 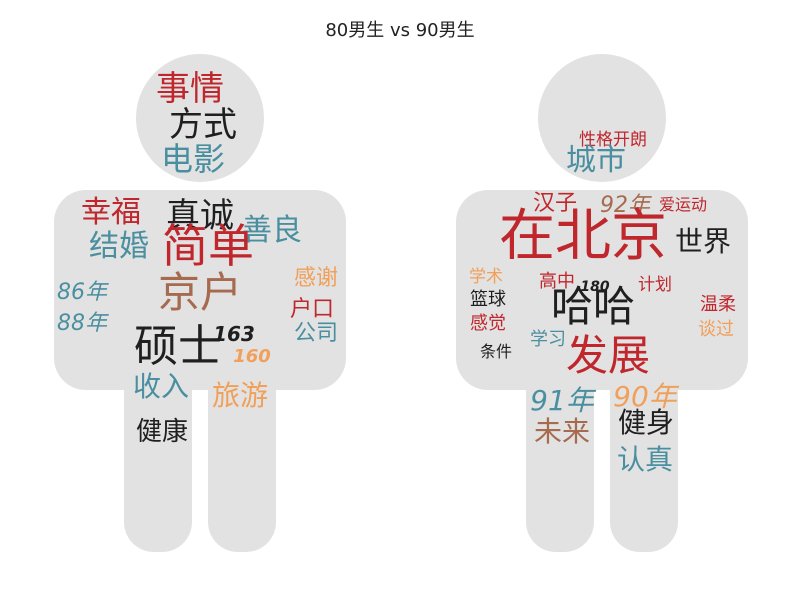 I want to click on word-label: 健康, so click(x=162, y=432).